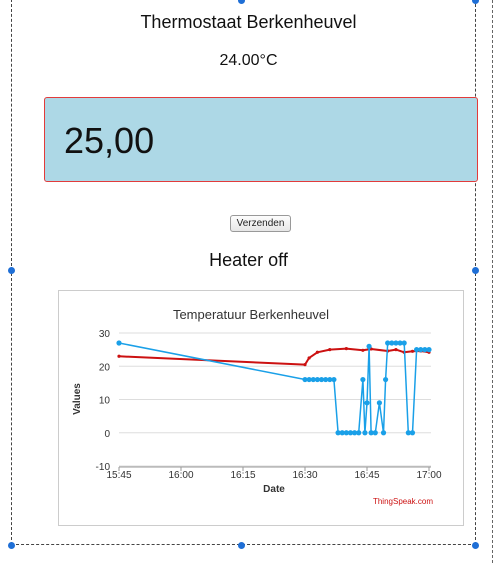 The image size is (497, 563). What do you see at coordinates (241, 545) in the screenshot?
I see `resize-handle-bottom-mid` at bounding box center [241, 545].